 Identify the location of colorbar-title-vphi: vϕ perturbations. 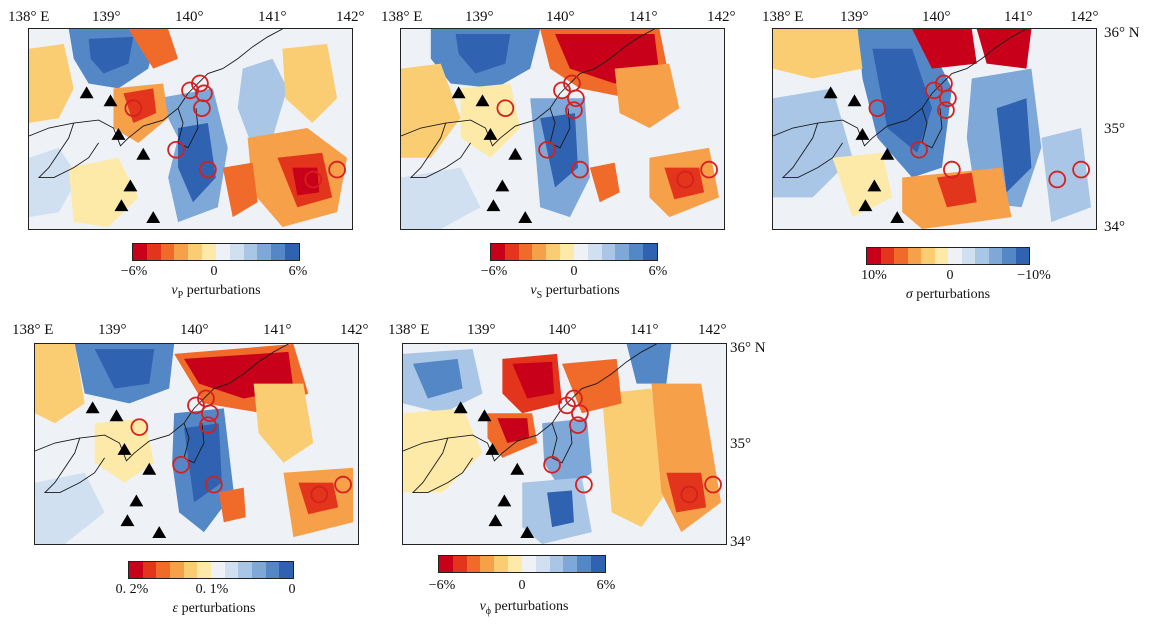
(524, 608).